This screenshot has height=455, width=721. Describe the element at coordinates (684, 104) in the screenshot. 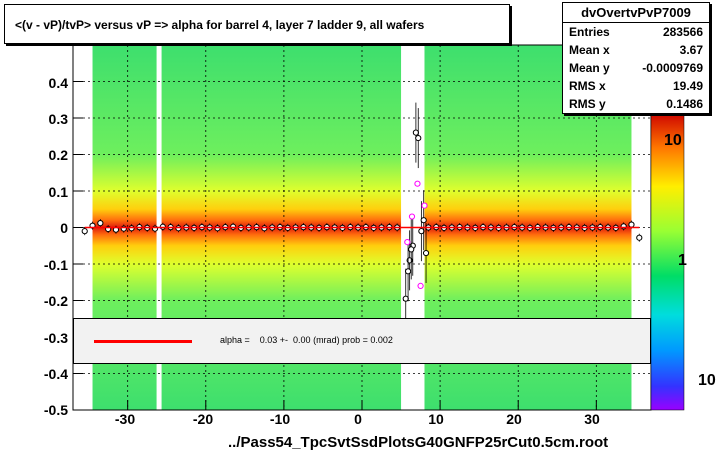

I see `stats-value: 0.1486` at that location.